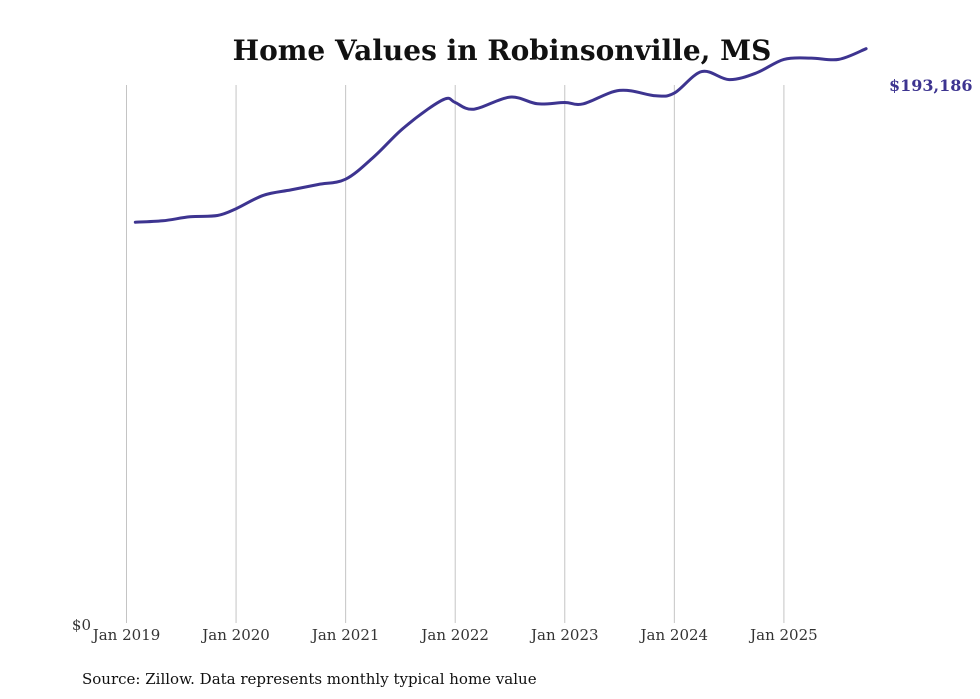 This screenshot has height=699, width=980. Describe the element at coordinates (235, 635) in the screenshot. I see `x-tick-label: Jan 2020` at that location.